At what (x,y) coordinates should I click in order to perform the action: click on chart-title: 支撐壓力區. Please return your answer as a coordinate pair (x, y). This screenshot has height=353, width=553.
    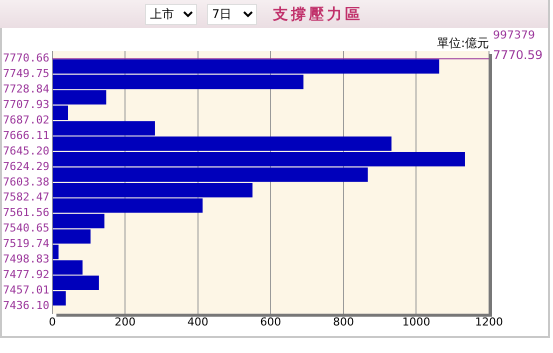
    Looking at the image, I should click on (318, 14).